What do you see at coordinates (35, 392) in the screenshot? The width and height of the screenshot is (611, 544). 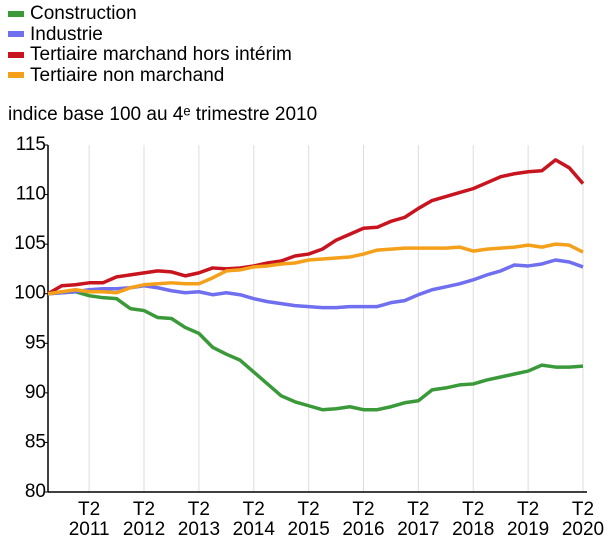 I see `y-tick-label: 90` at bounding box center [35, 392].